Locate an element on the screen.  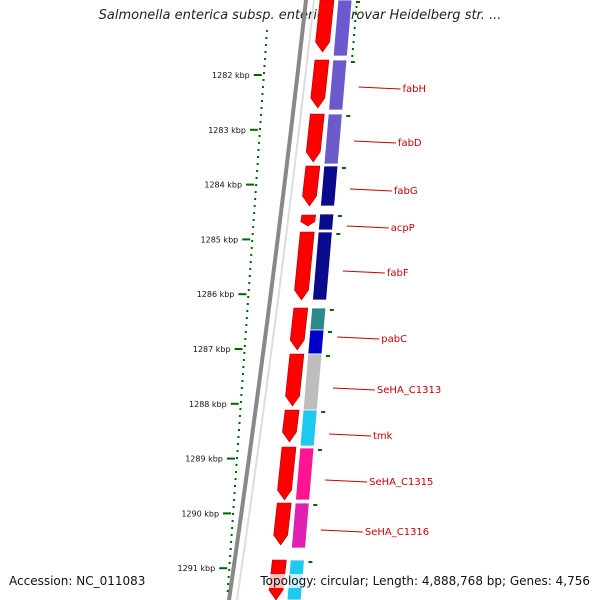
backbone-line is located at coordinates (271, 300).